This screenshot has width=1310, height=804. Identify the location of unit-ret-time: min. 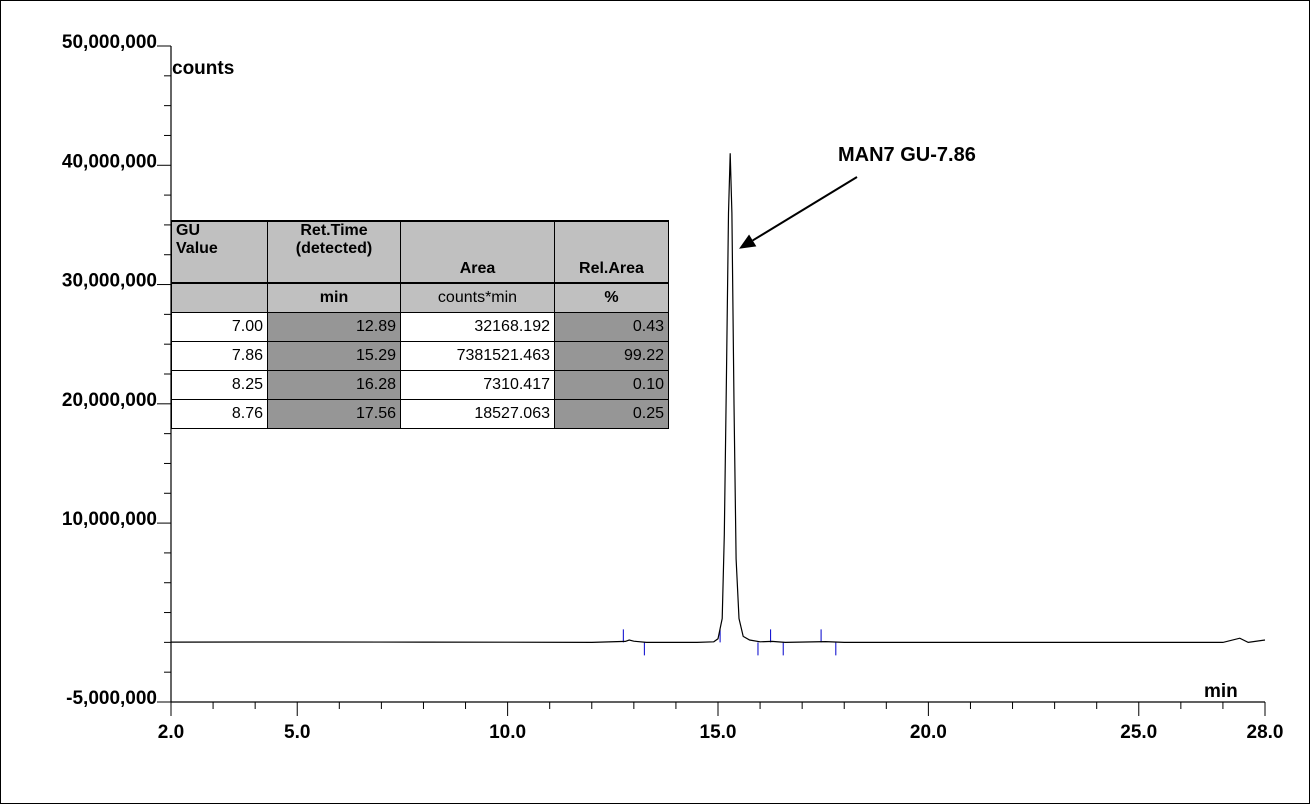
(334, 297).